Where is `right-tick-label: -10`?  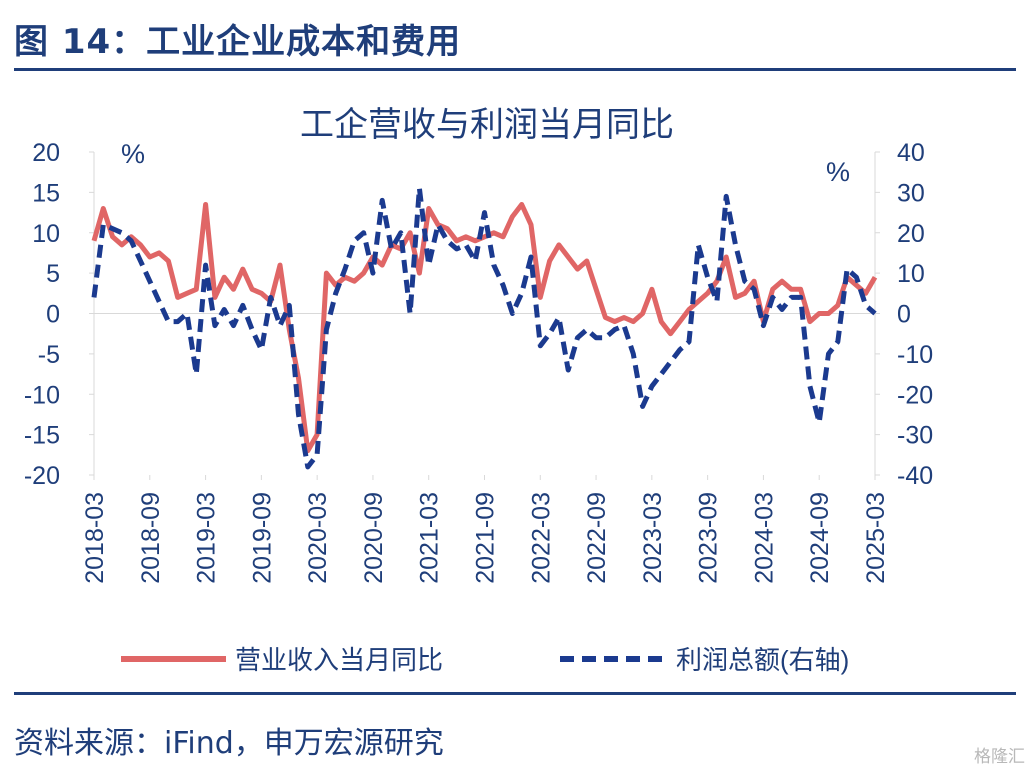 right-tick-label: -10 is located at coordinates (915, 355).